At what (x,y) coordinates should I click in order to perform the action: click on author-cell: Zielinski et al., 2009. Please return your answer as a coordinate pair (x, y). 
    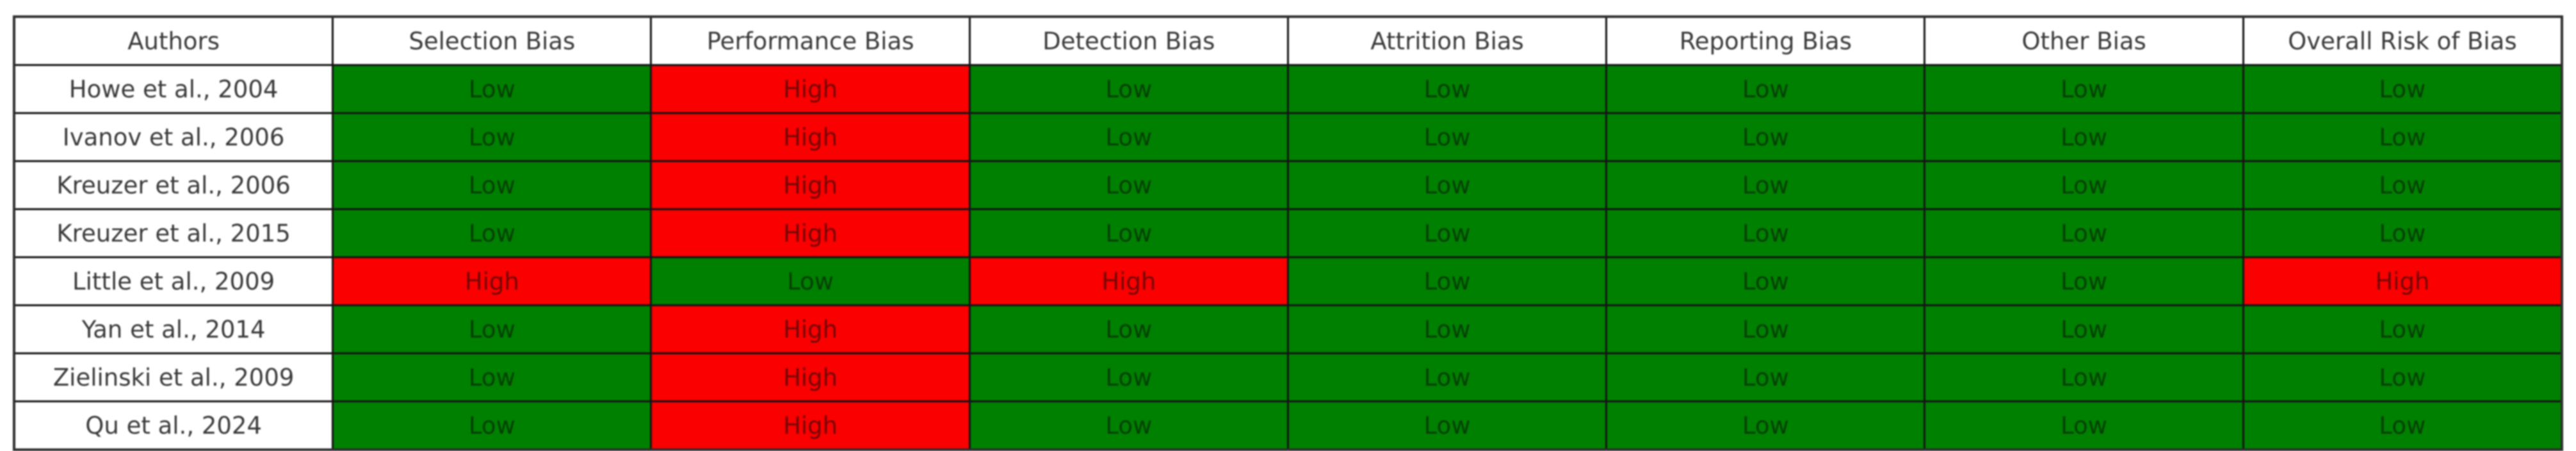
    Looking at the image, I should click on (173, 377).